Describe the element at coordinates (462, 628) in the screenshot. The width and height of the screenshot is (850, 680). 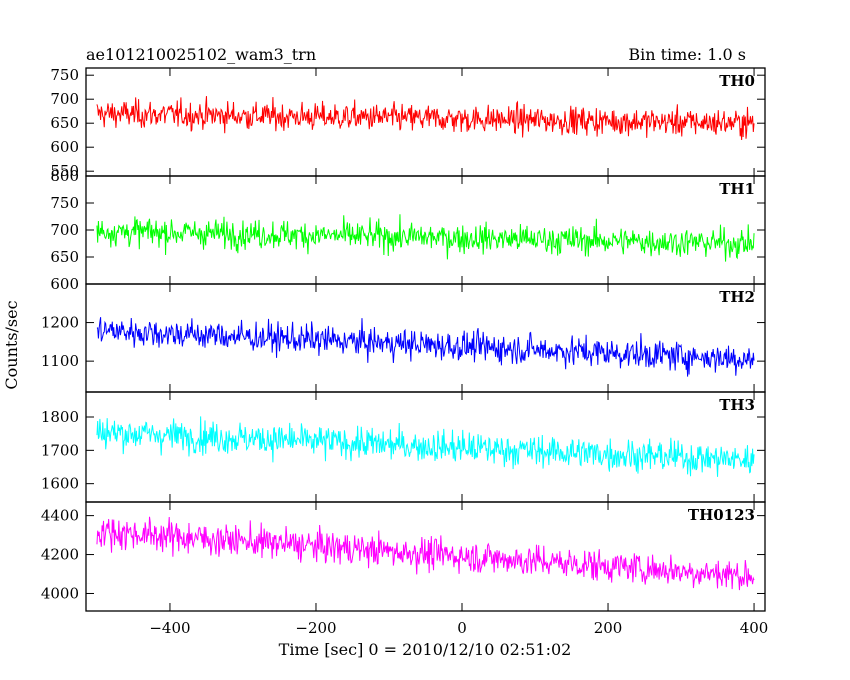
I see `x-tick-label: 0` at that location.